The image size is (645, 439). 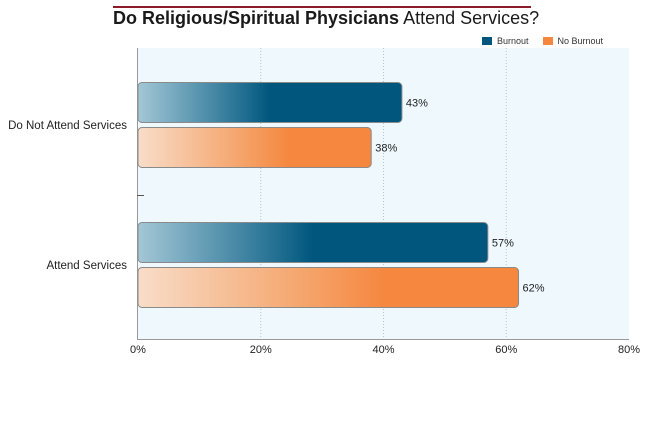 I want to click on category-labels: Do Not Attend Services Attend Services, so click(x=67, y=196).